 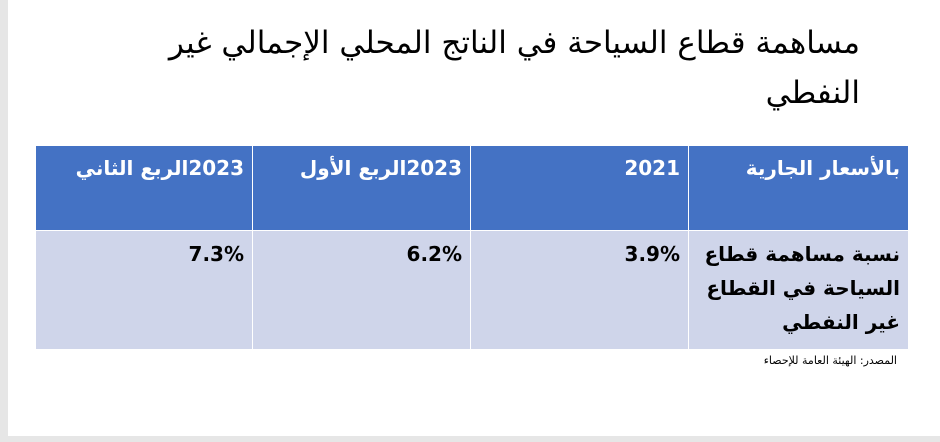 What do you see at coordinates (830, 360) in the screenshot?
I see `source-note: المصدر: الهيئة العامة للإحصاء` at bounding box center [830, 360].